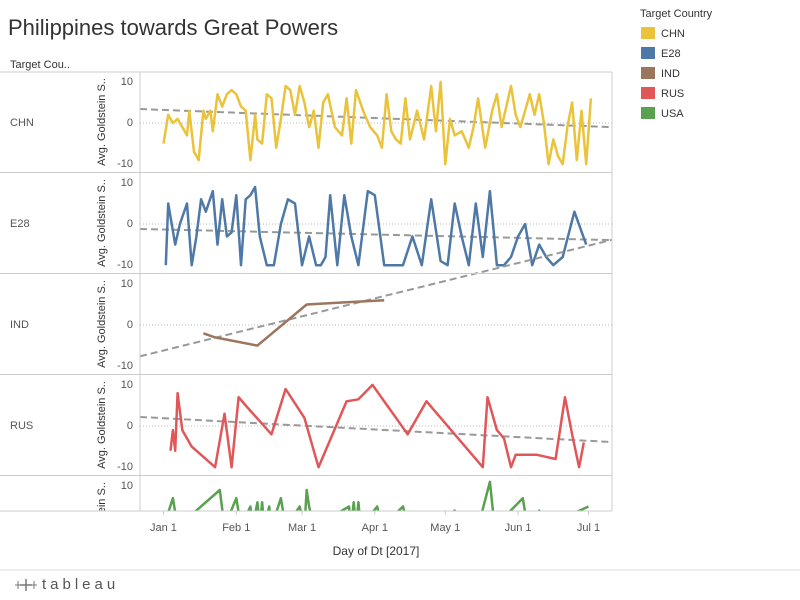  Describe the element at coordinates (376, 551) in the screenshot. I see `x-axis-title: Day of Dt [2017]` at that location.